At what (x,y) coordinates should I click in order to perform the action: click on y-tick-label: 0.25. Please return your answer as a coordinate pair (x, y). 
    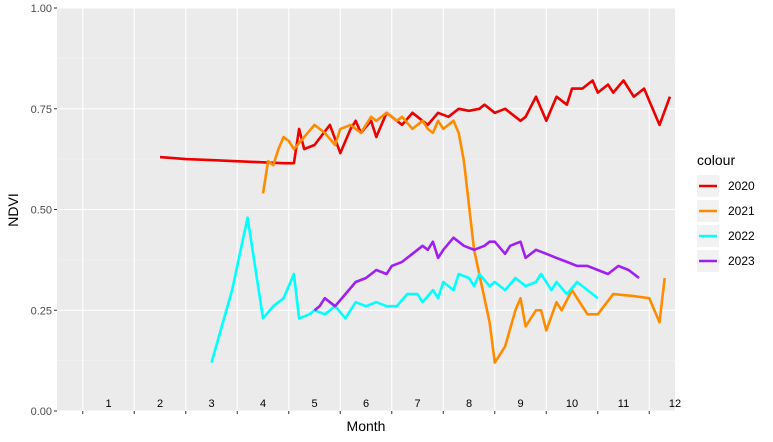
    Looking at the image, I should click on (41, 311).